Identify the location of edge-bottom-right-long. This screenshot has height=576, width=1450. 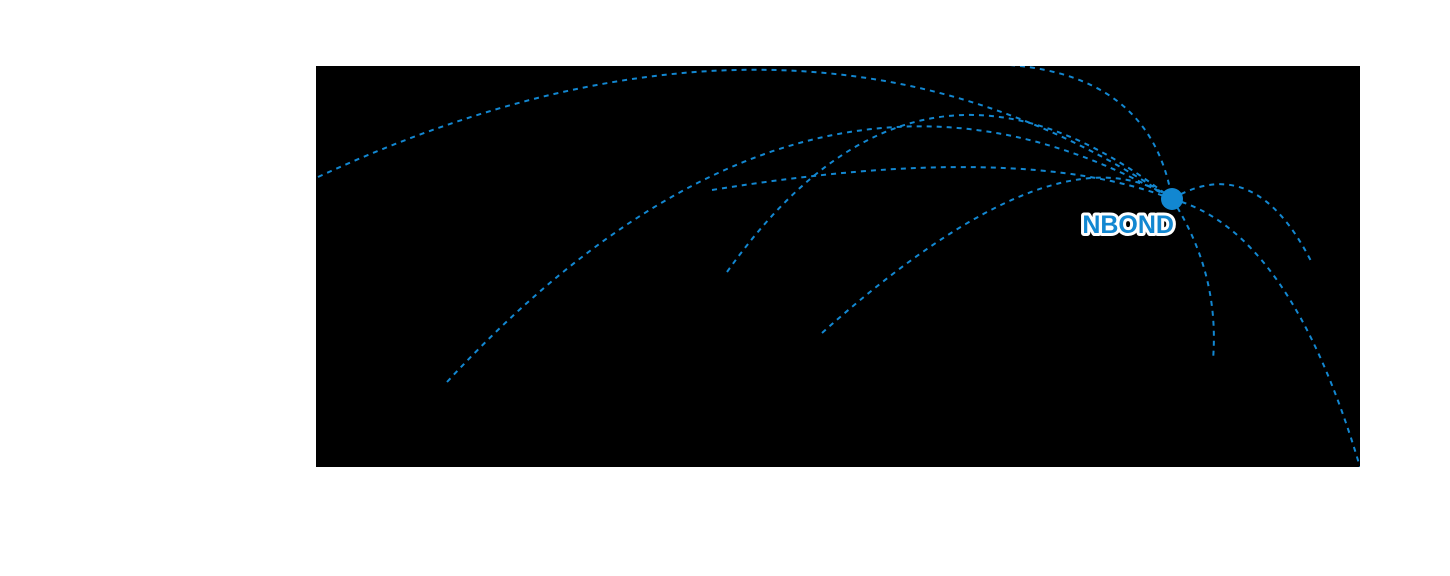
(1265, 332).